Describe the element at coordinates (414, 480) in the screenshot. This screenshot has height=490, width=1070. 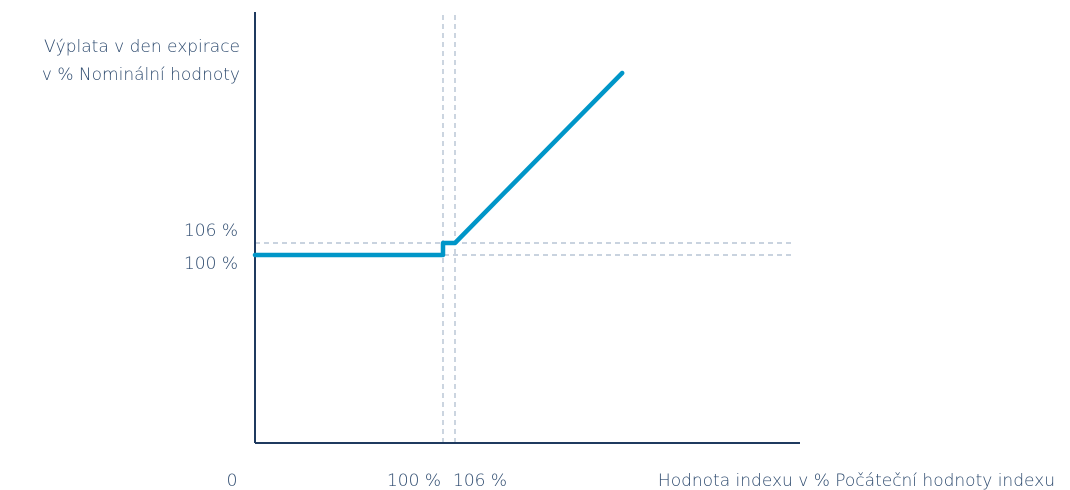
I see `x-tick-label: 100 %` at that location.